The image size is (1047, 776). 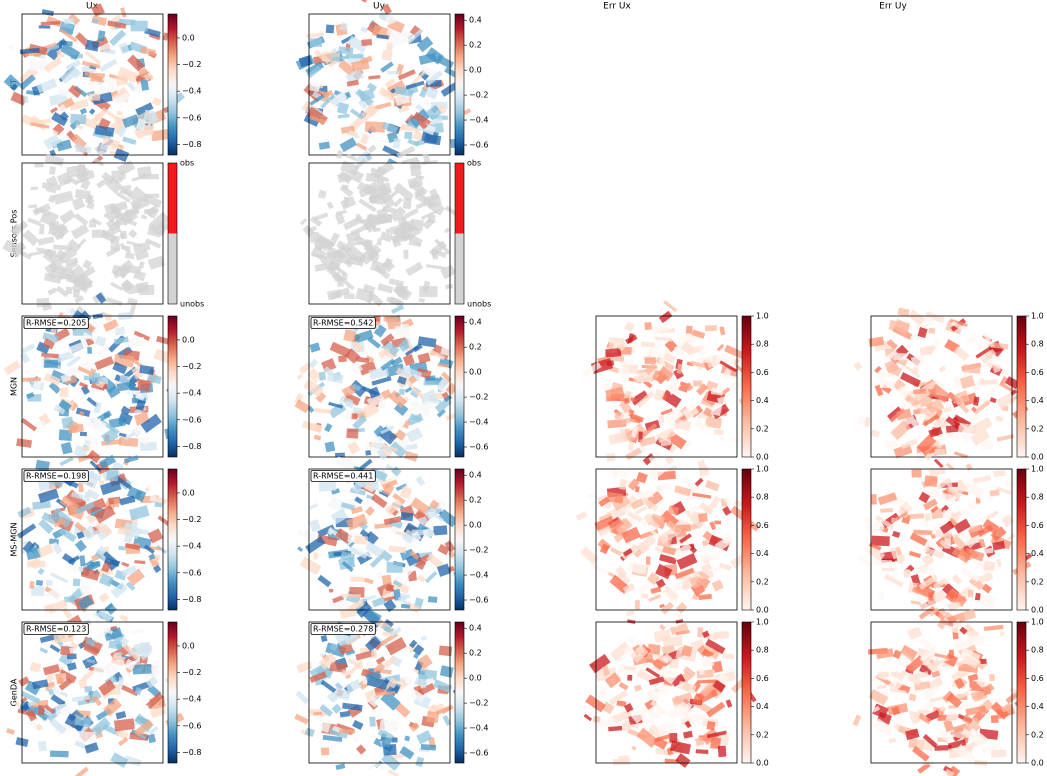 What do you see at coordinates (762, 372) in the screenshot?
I see `colorbar-tick-label: 0.6` at bounding box center [762, 372].